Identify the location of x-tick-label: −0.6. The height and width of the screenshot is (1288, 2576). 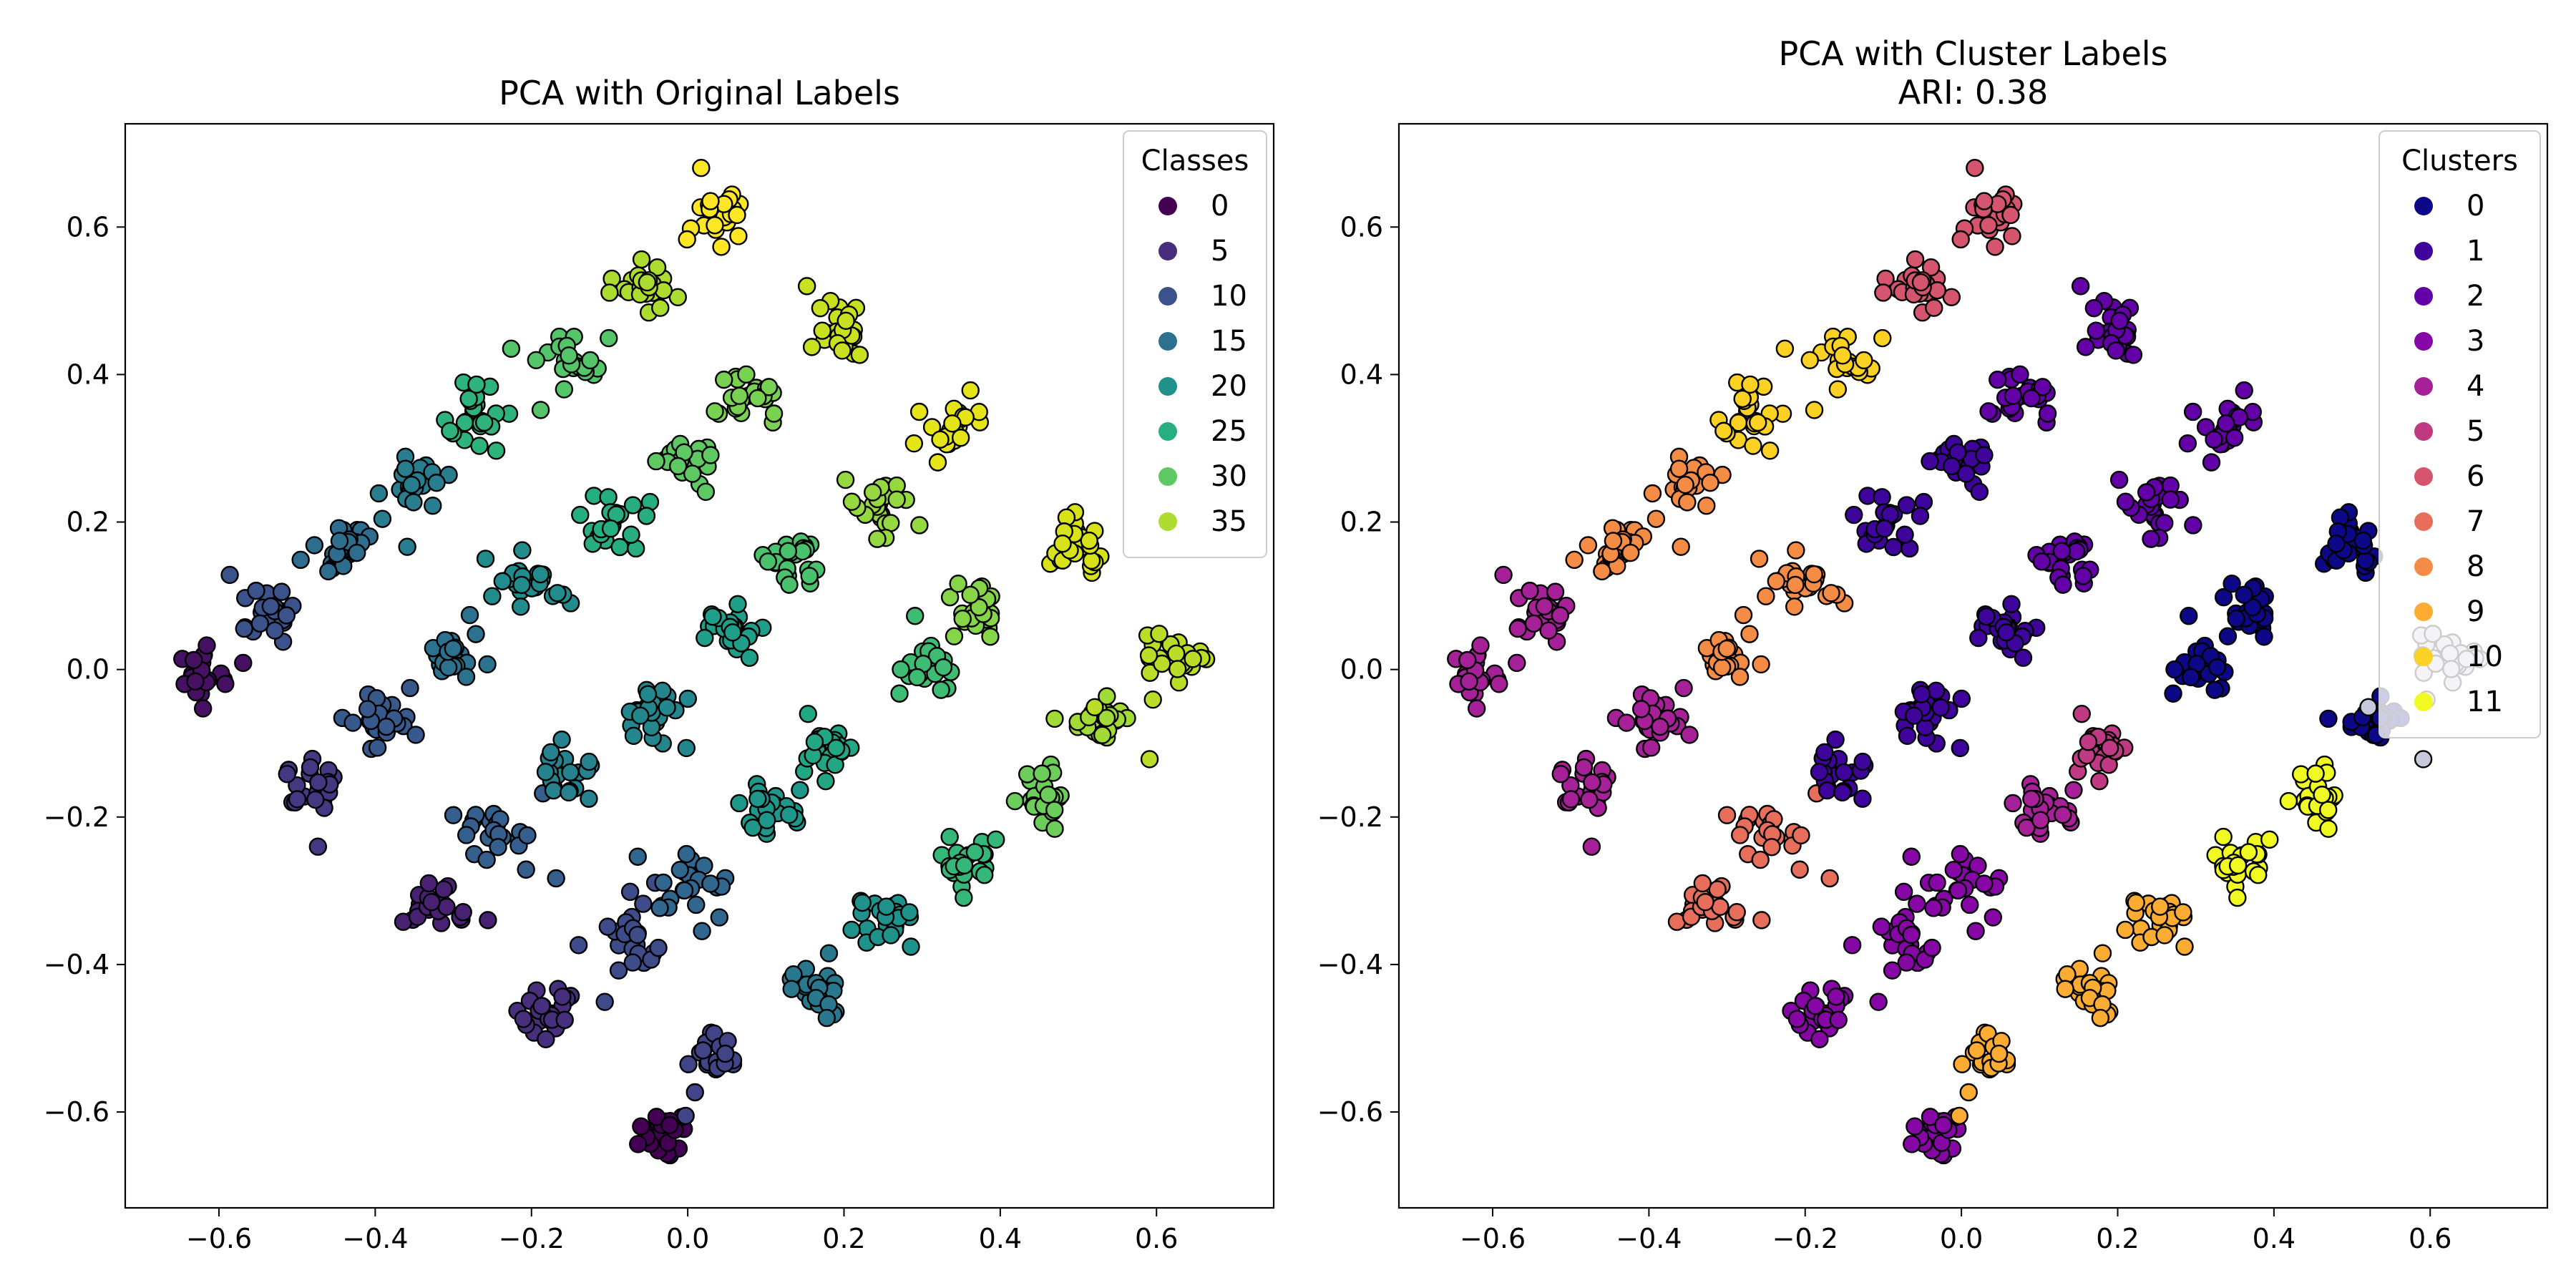
(219, 1238).